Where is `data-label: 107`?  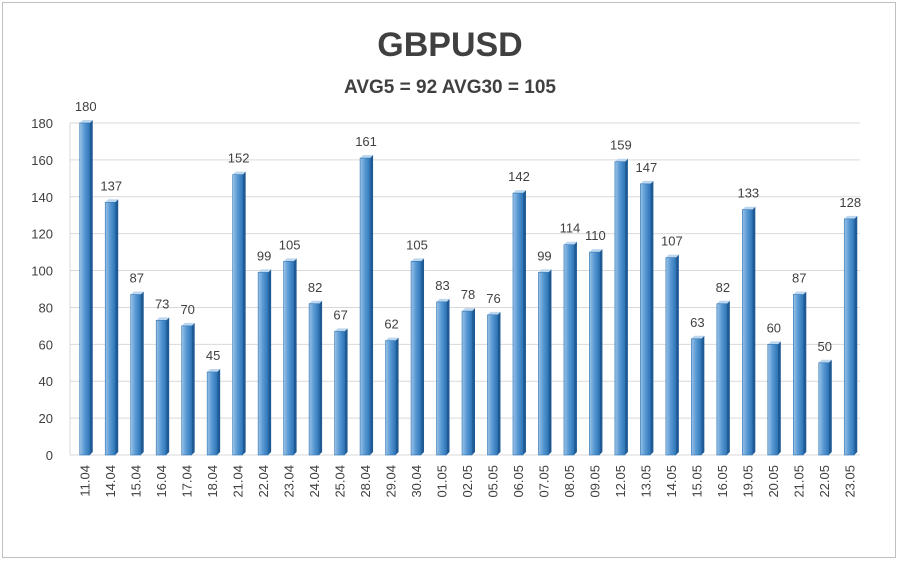 data-label: 107 is located at coordinates (672, 241).